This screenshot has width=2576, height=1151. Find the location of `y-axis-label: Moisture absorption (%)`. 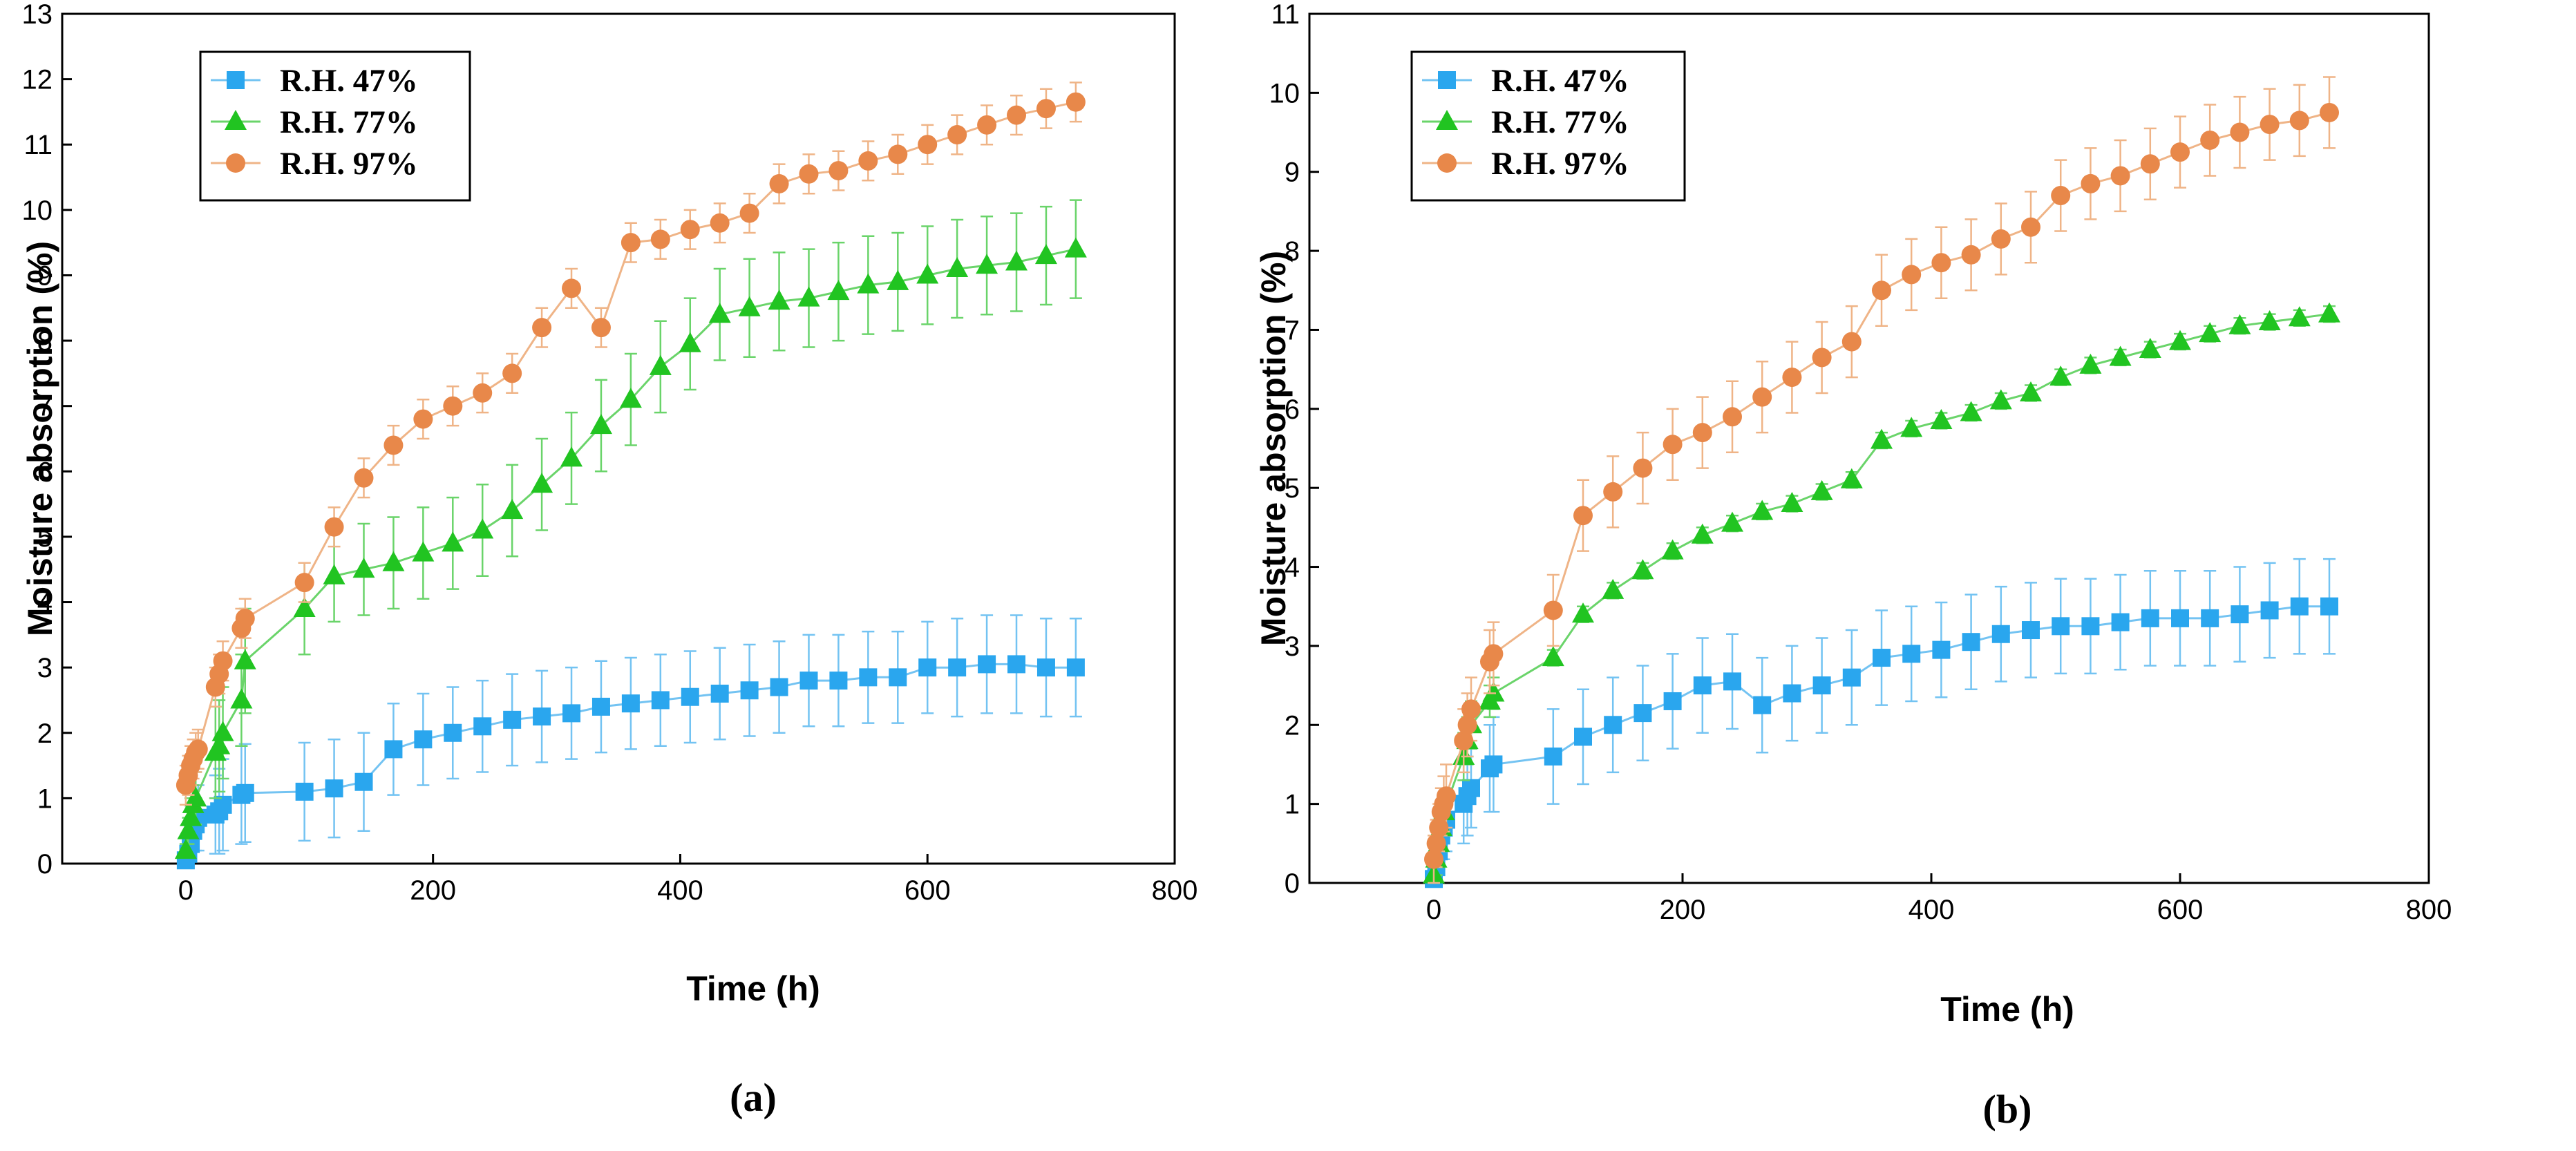

y-axis-label: Moisture absorption (%) is located at coordinates (1273, 449).